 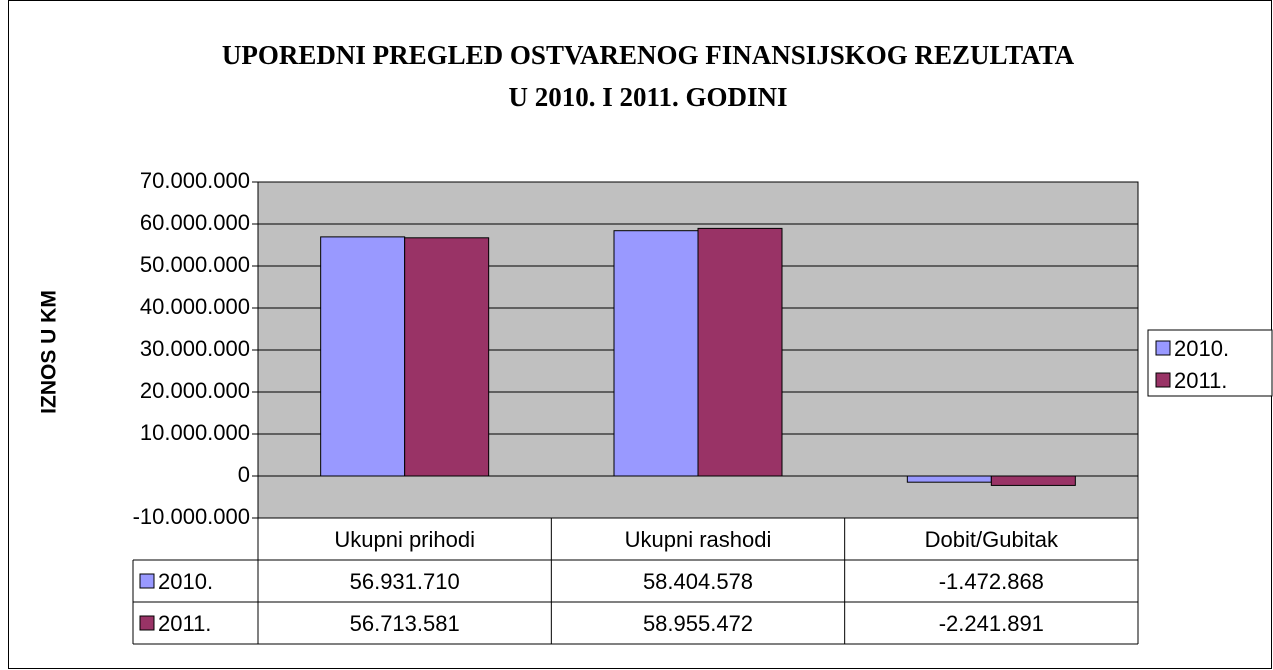 I want to click on table-cell: 58.404.578, so click(x=698, y=581).